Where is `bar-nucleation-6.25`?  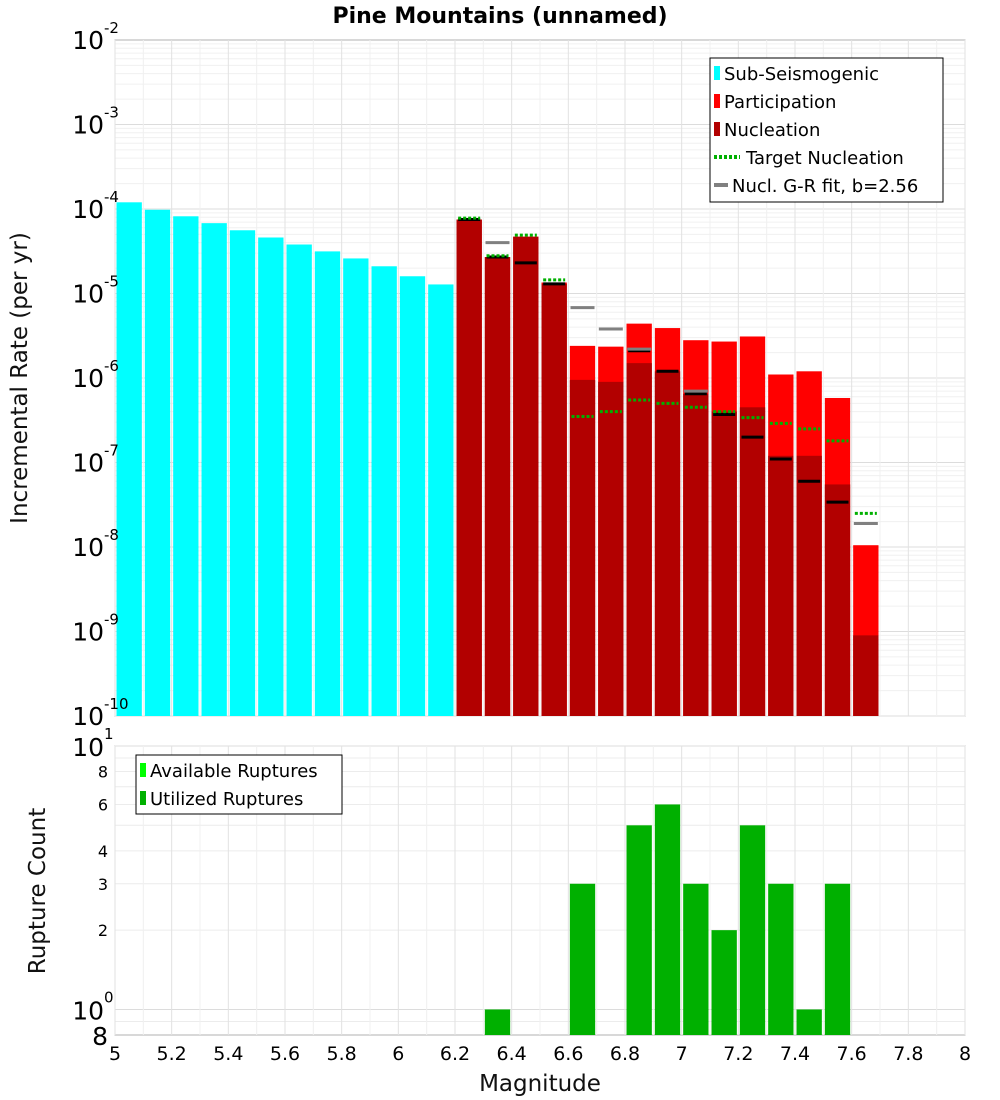
bar-nucleation-6.25 is located at coordinates (469, 468).